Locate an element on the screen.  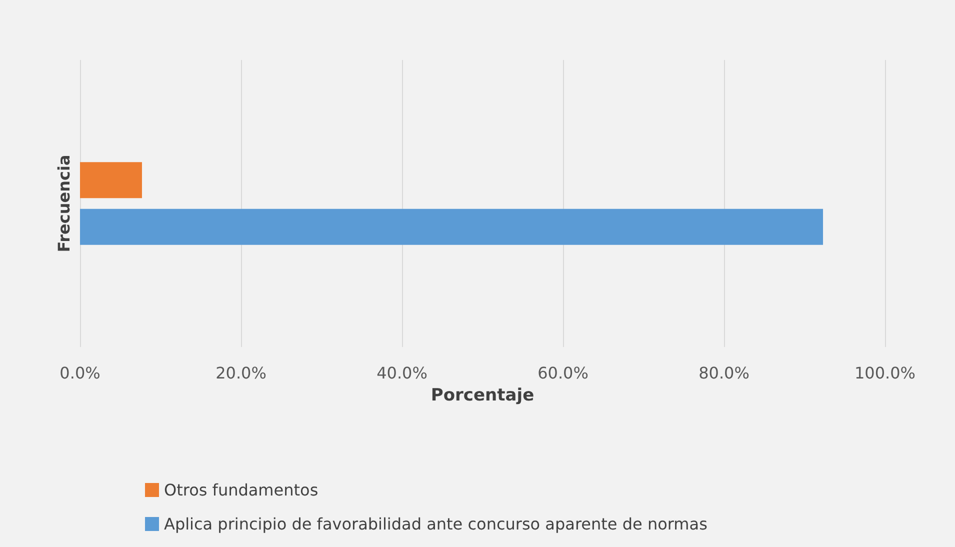
x-axis-title: Porcentaje is located at coordinates (482, 396).